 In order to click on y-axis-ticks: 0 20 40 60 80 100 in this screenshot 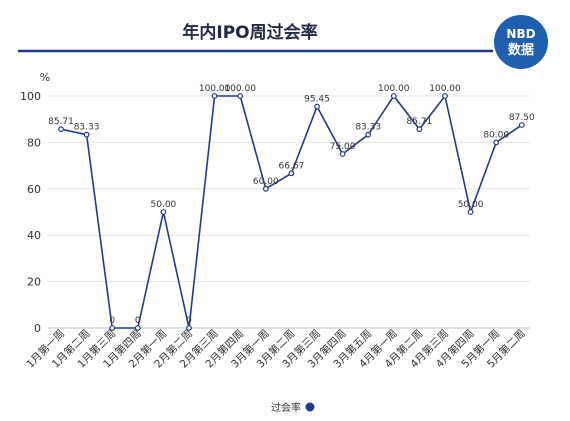, I will do `click(30, 212)`.